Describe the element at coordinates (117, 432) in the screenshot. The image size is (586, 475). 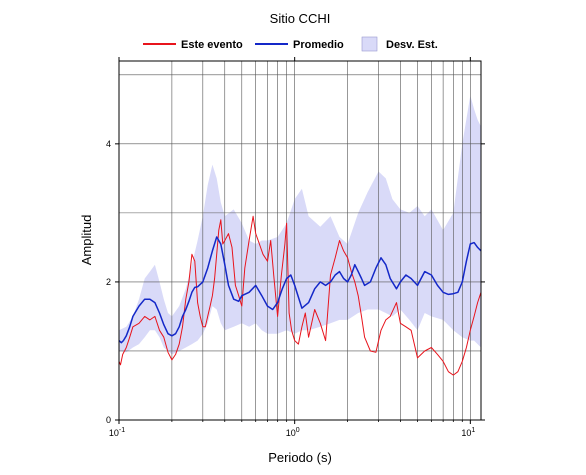
I see `x-tick-label: 10⁻¹` at that location.